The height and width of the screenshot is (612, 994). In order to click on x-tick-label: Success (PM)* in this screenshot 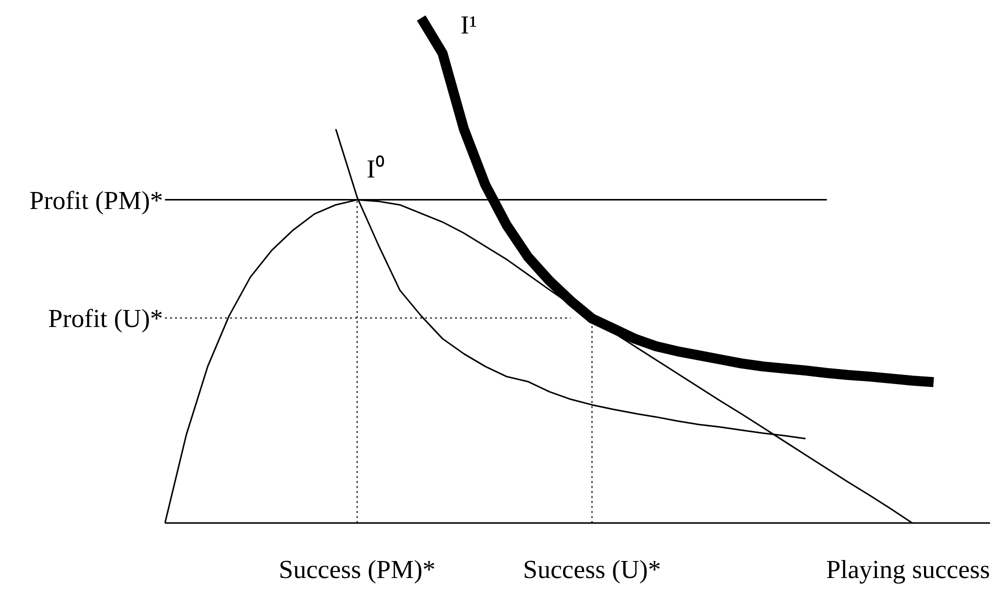, I will do `click(357, 569)`.